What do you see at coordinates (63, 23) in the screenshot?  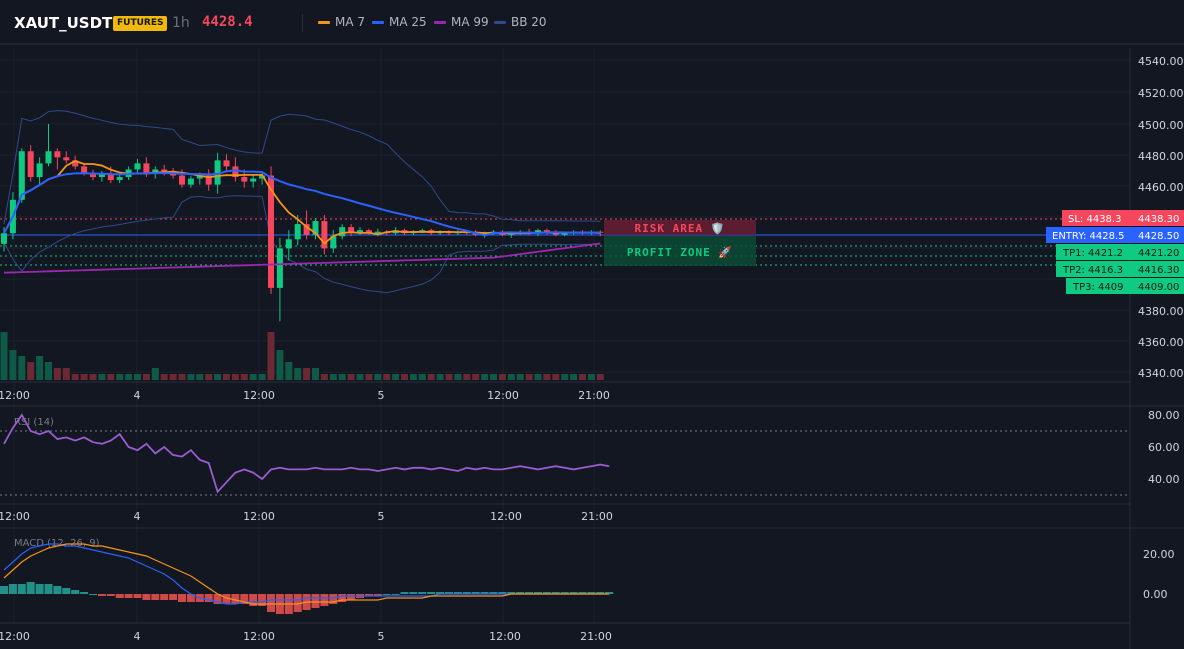 I see `symbol-title: XAUT_USDT` at bounding box center [63, 23].